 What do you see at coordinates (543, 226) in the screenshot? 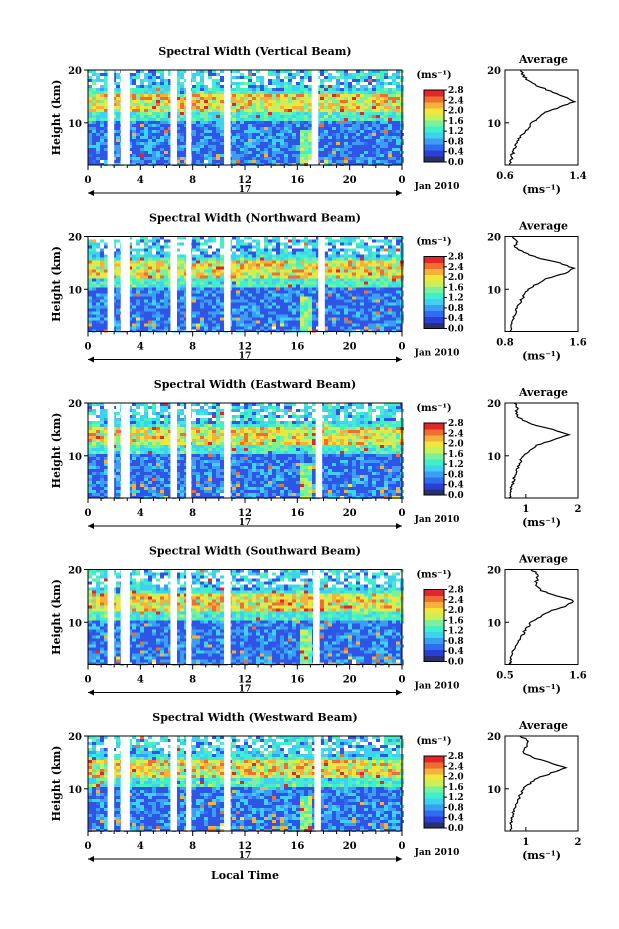
I see `average-title: Average` at bounding box center [543, 226].